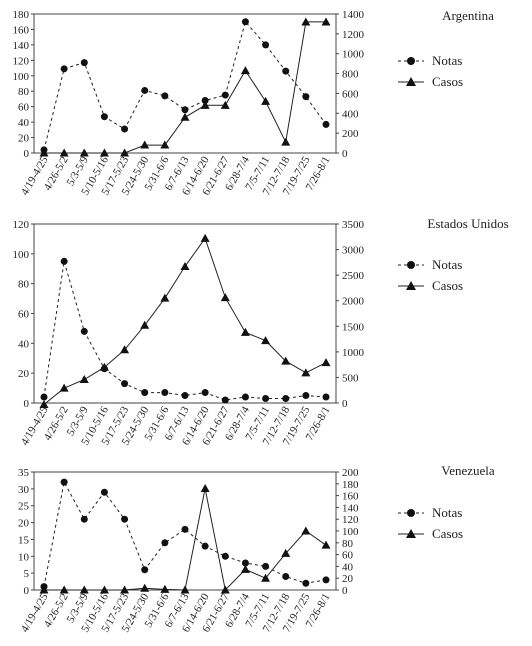 The height and width of the screenshot is (646, 532). I want to click on right-tick-label: 160, so click(350, 497).